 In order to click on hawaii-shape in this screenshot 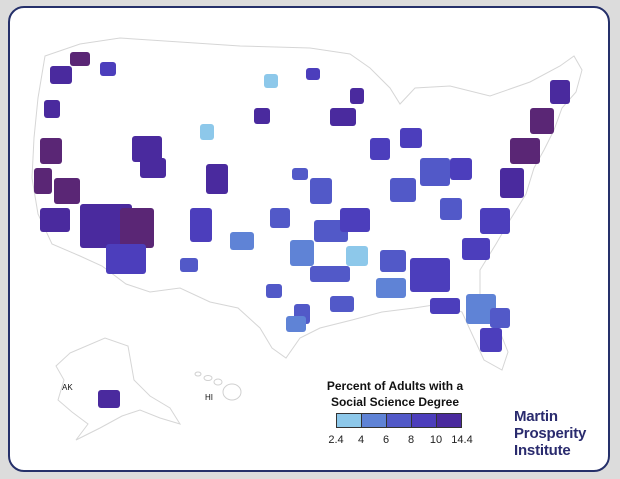, I will do `click(218, 386)`.